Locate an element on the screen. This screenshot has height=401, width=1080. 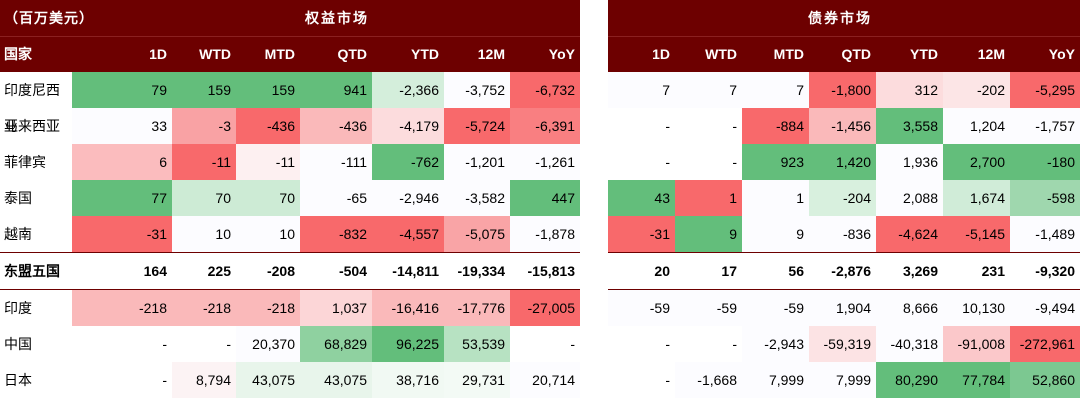
table-cell: -2,876 is located at coordinates (842, 271).